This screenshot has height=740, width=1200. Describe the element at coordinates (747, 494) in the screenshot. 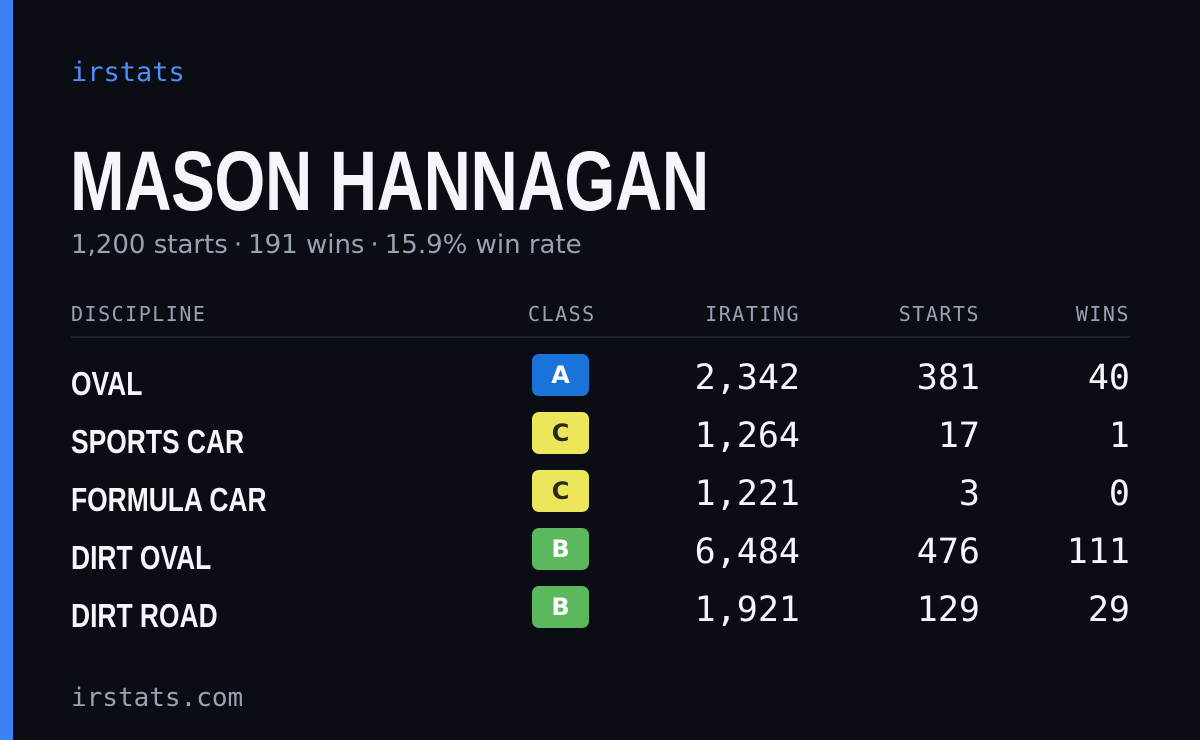

I see `irating-value: 1,221` at that location.